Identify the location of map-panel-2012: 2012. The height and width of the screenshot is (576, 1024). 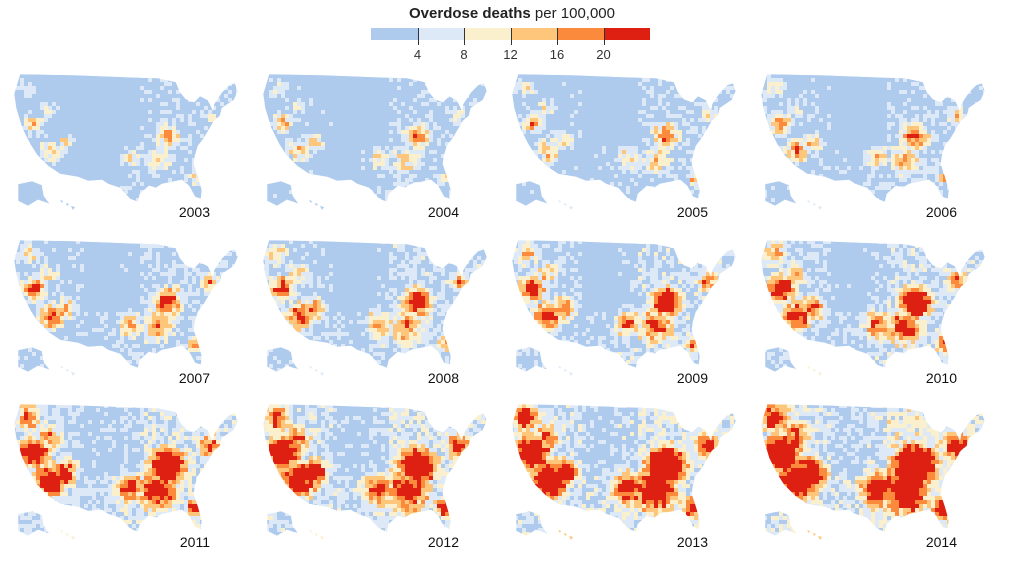
(380, 476).